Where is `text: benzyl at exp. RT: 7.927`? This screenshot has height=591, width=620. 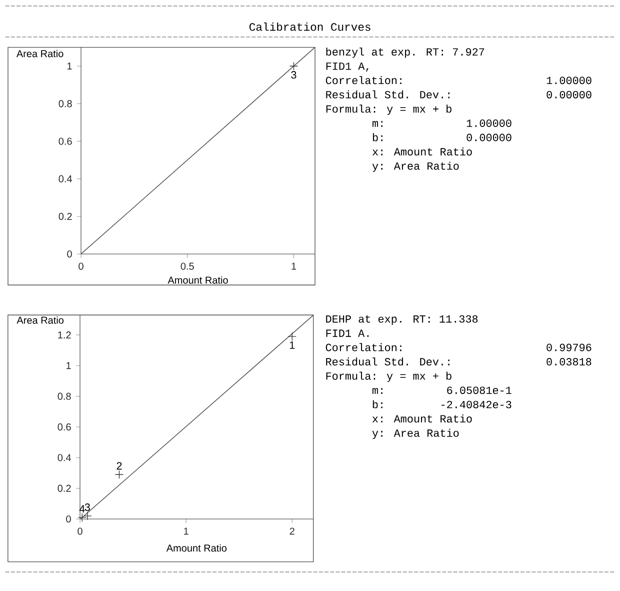 text: benzyl at exp. RT: 7.927 is located at coordinates (405, 53).